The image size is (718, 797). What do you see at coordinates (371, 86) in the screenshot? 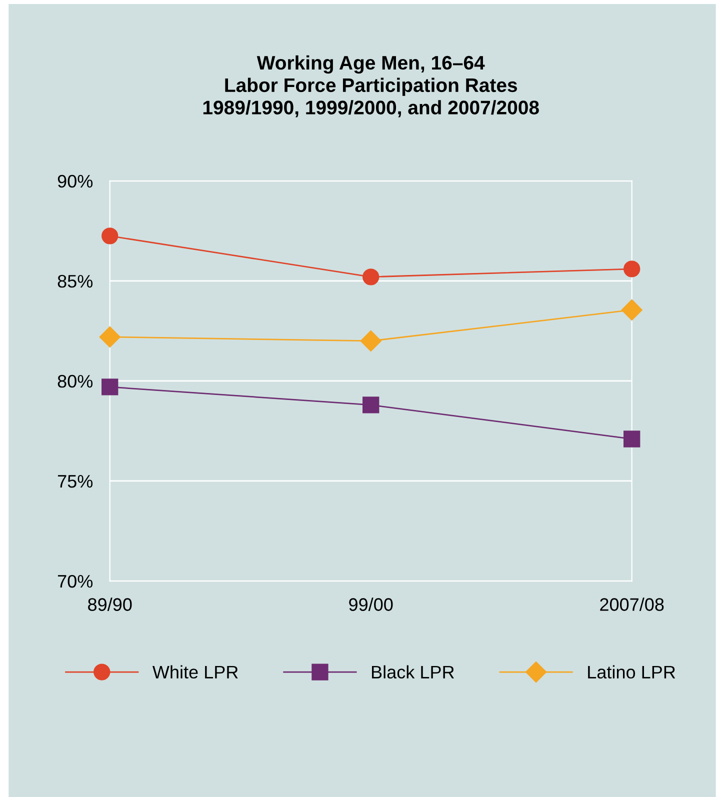
I see `chart-title: Working Age Men, 16–64 Labor Force Participation Rates 1989/1990, 1999/2000, and 2007/2008` at bounding box center [371, 86].